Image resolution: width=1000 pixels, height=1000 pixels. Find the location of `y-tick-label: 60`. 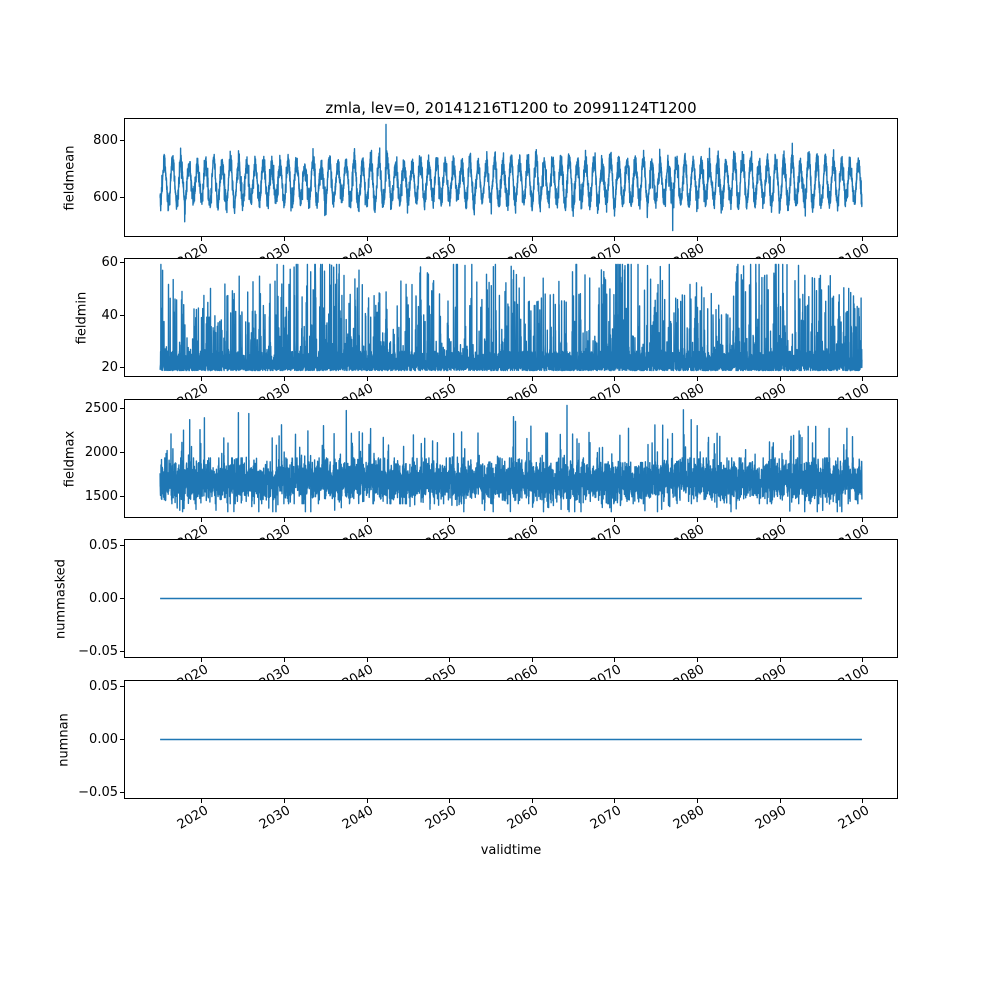

y-tick-label: 60 is located at coordinates (109, 263).